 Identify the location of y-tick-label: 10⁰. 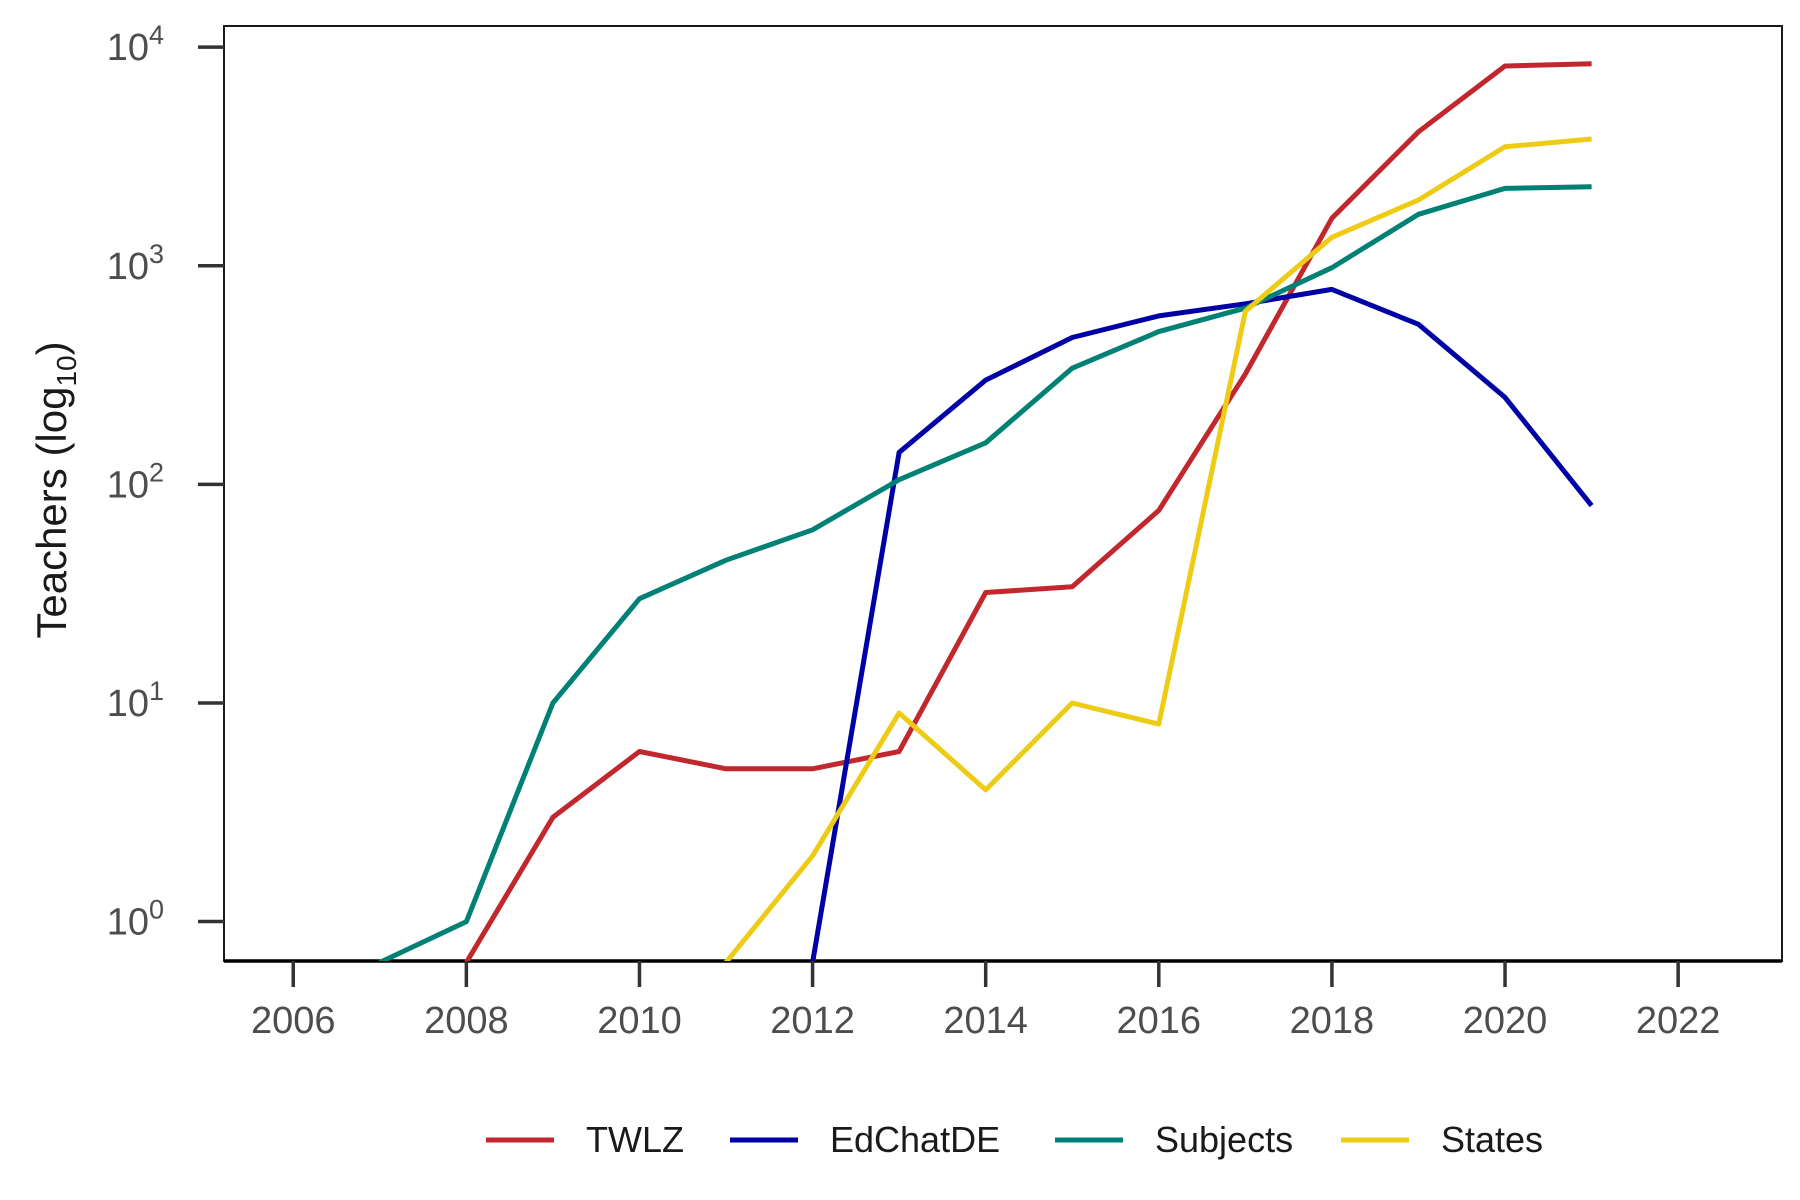
(135, 919).